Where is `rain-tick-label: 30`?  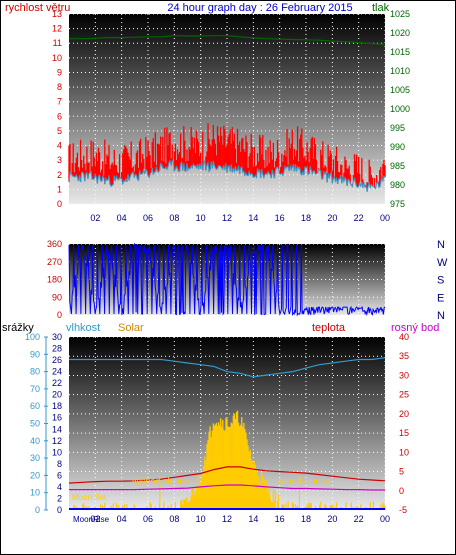 rain-tick-label: 30 is located at coordinates (35, 458).